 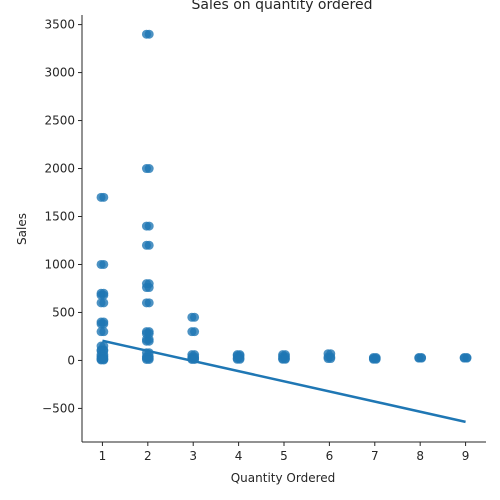 What do you see at coordinates (103, 456) in the screenshot?
I see `x-tick-label: 1` at bounding box center [103, 456].